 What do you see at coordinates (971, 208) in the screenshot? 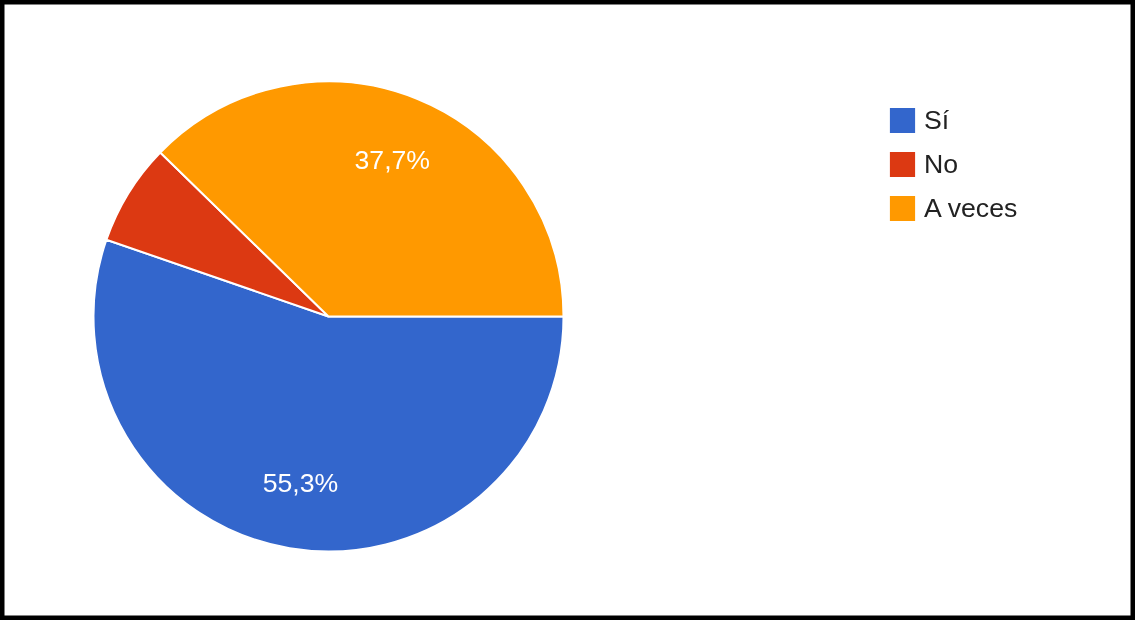
I see `legend-label: A veces` at bounding box center [971, 208].